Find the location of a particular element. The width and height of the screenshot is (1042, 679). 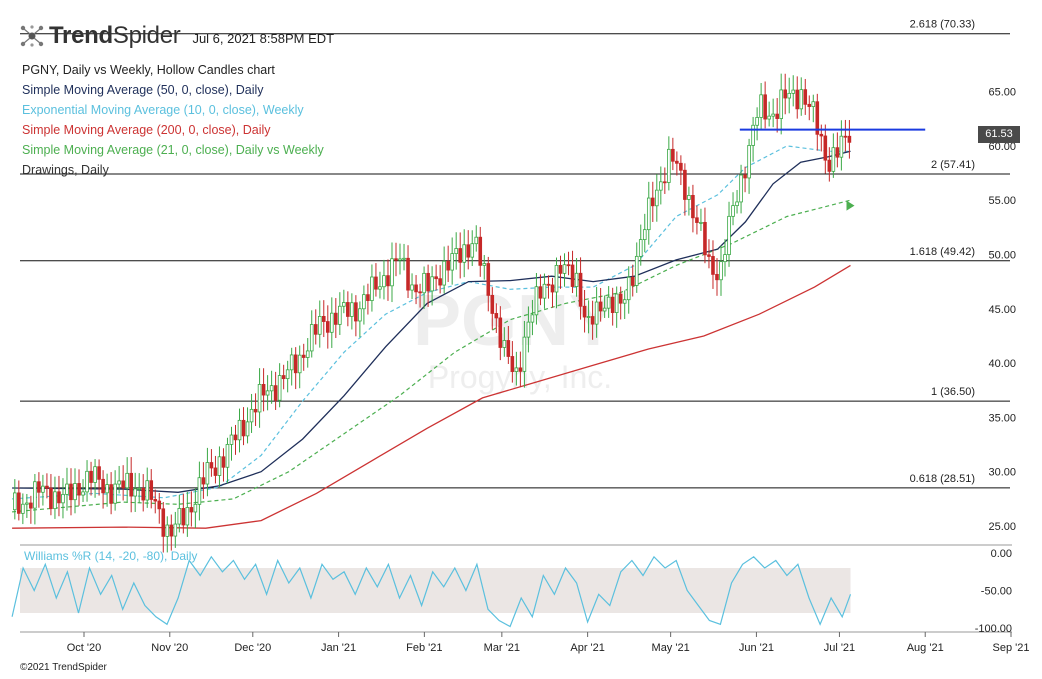

chart-timestamp: Jul 6, 2021 8:58PM EDT is located at coordinates (263, 38).